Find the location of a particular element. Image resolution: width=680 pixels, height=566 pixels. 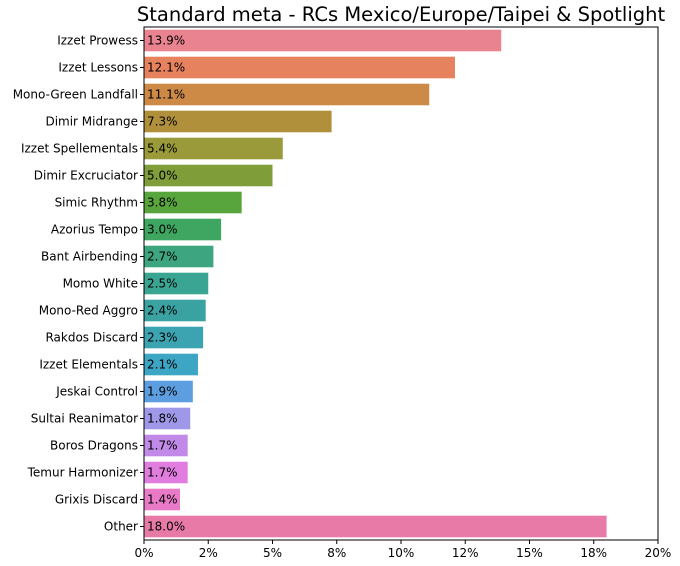

category-label: Temur Harmonizer is located at coordinates (82, 473).